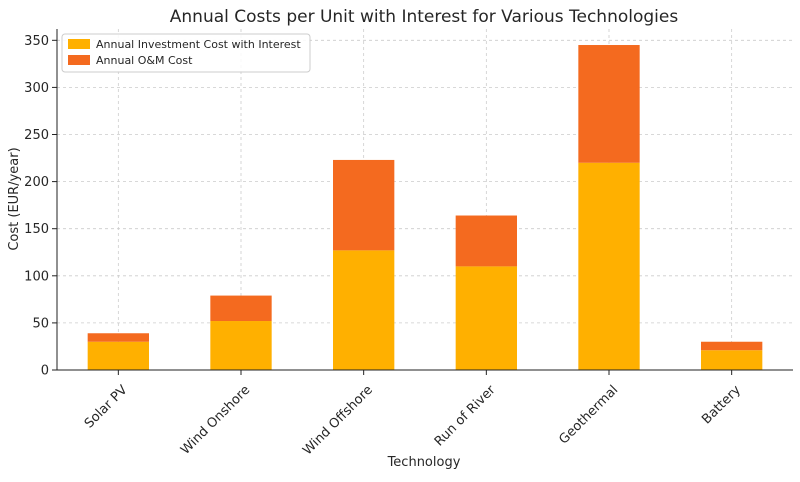  I want to click on x-tick-label: Battery, so click(721, 404).